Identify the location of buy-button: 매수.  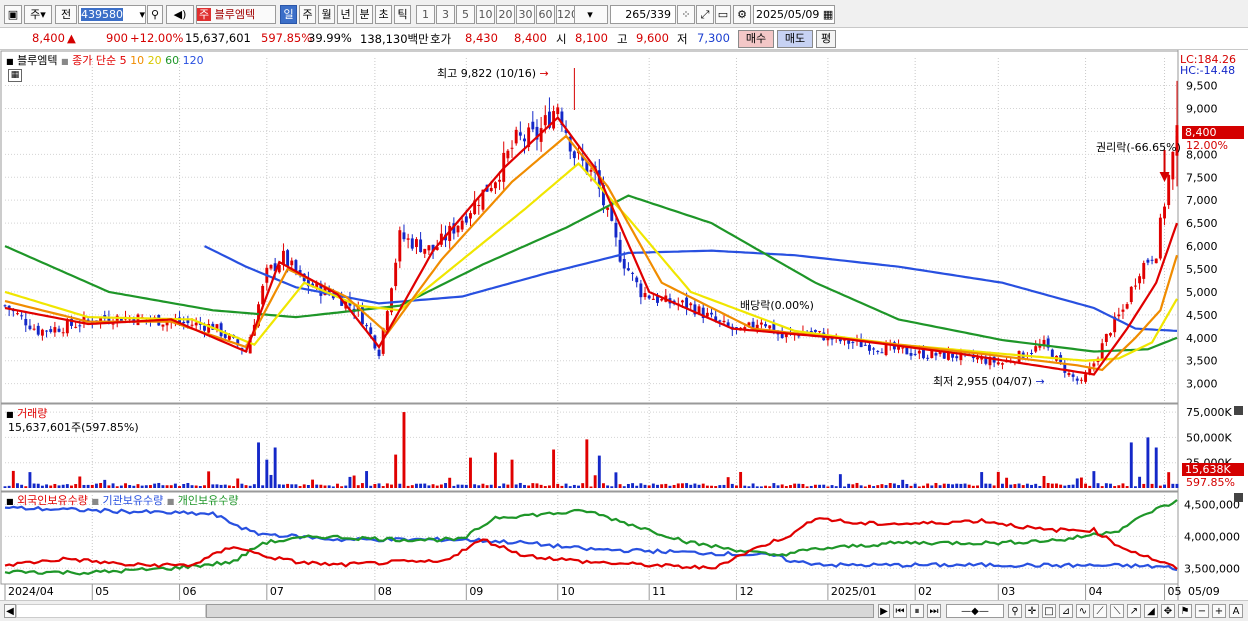
(756, 39).